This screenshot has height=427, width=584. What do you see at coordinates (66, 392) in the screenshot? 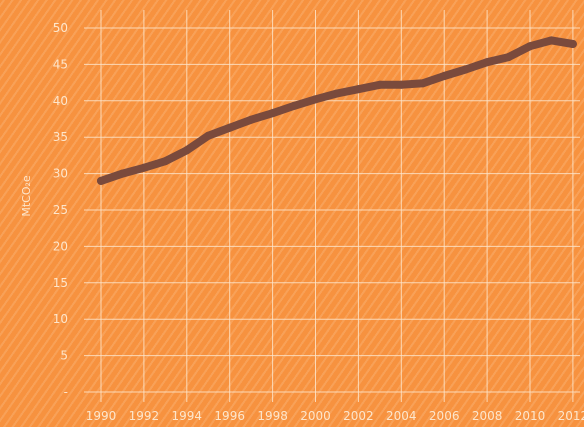
I see `y-tick-label: -` at bounding box center [66, 392].